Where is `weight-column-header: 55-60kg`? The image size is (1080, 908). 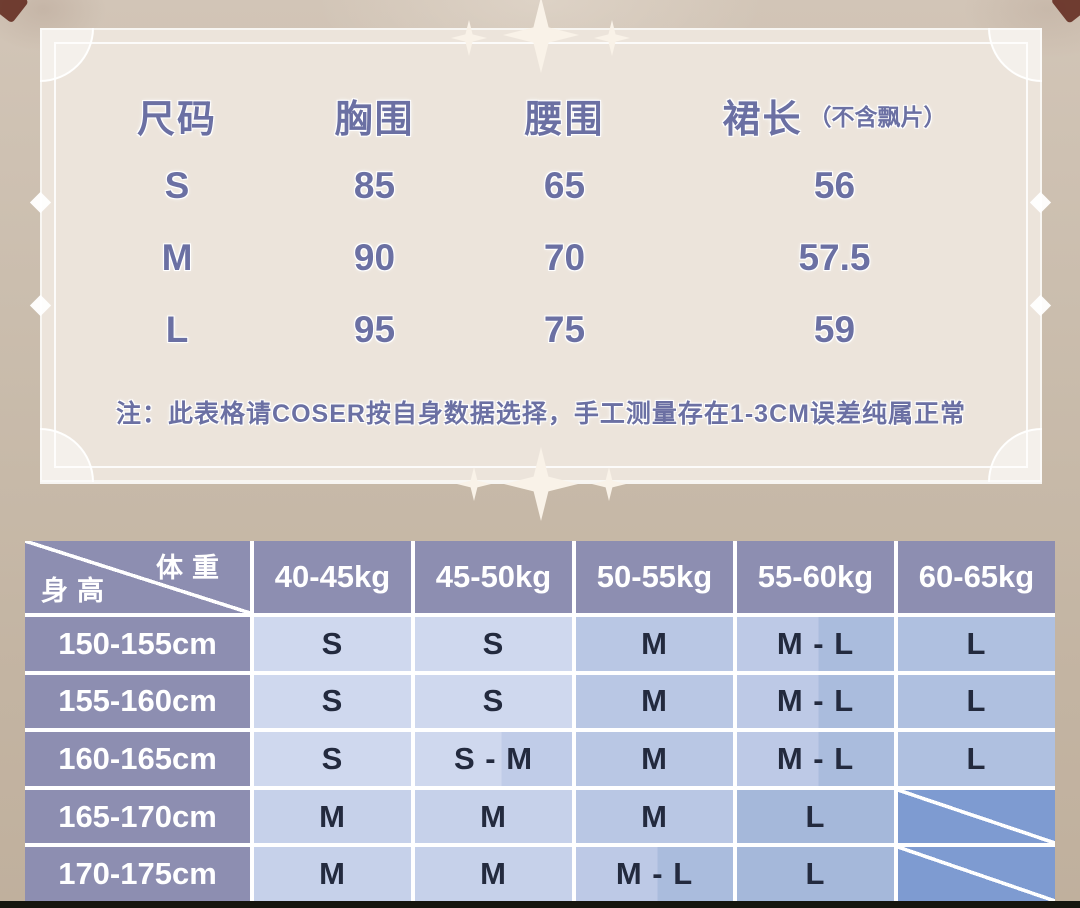
weight-column-header: 55-60kg is located at coordinates (815, 577).